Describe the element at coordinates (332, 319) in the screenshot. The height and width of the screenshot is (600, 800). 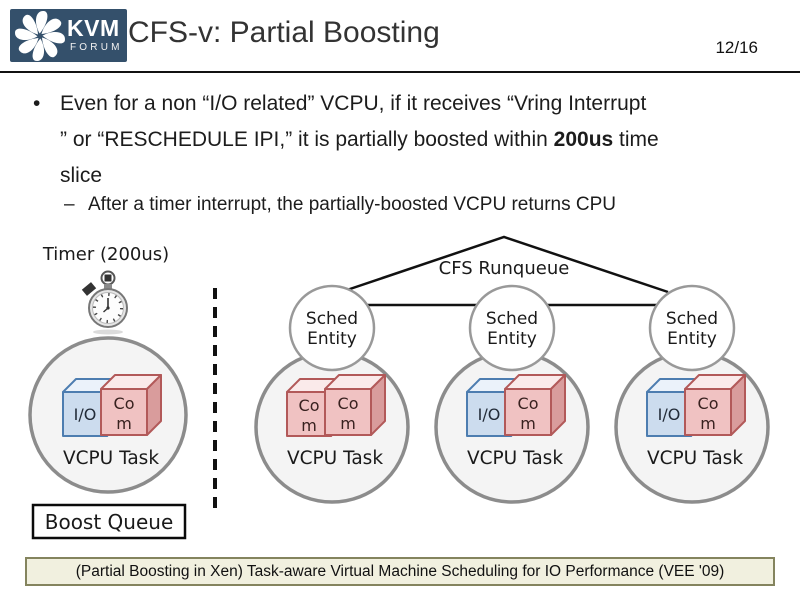
I see `sched-entity-line1: Sched` at that location.